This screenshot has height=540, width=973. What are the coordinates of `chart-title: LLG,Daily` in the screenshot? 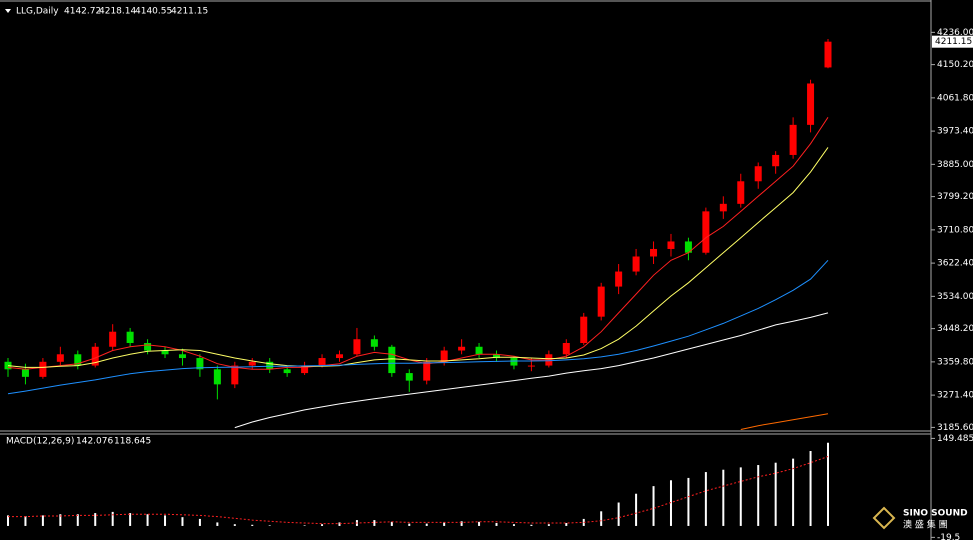 It's located at (37, 12).